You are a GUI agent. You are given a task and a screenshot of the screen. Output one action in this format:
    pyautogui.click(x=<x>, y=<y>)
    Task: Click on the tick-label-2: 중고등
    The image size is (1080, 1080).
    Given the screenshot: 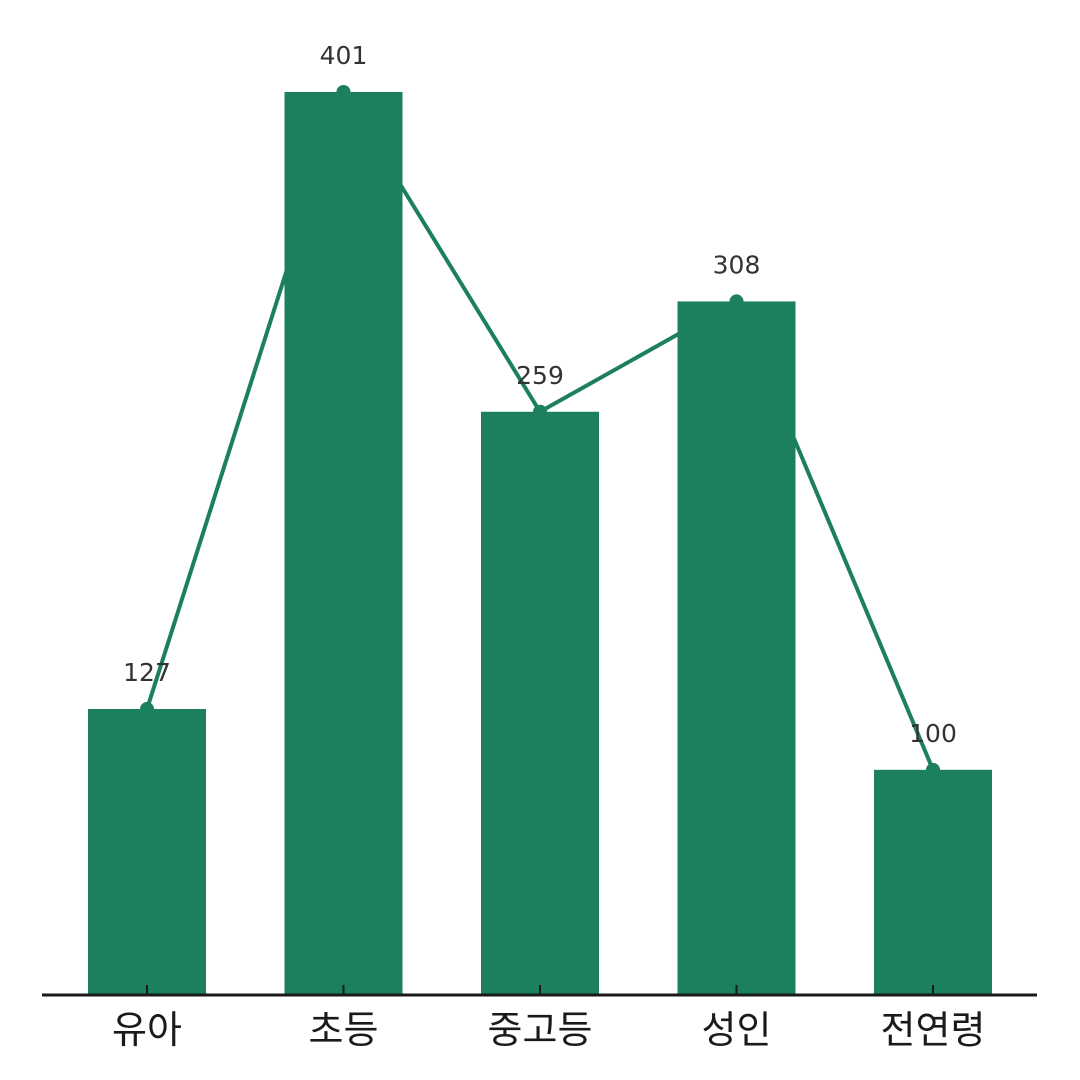 What is the action you would take?
    pyautogui.click(x=540, y=1030)
    